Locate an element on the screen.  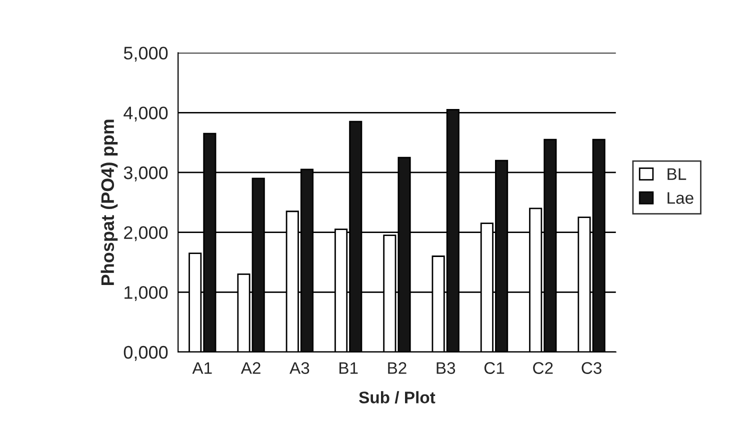
x-tick-label: B1 is located at coordinates (349, 368).